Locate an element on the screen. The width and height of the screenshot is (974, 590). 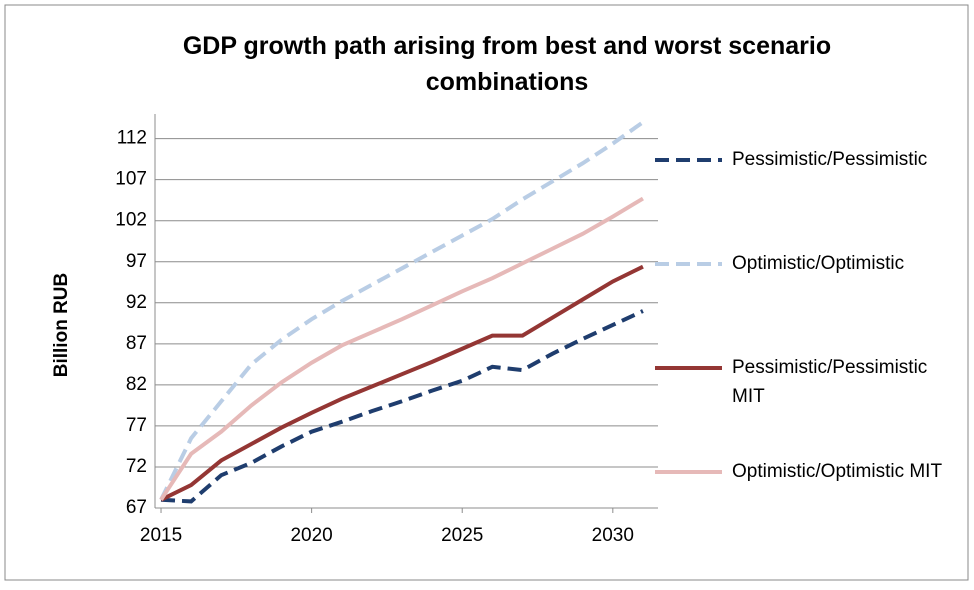
legend-label: Pessimistic/Pessimistic is located at coordinates (830, 159).